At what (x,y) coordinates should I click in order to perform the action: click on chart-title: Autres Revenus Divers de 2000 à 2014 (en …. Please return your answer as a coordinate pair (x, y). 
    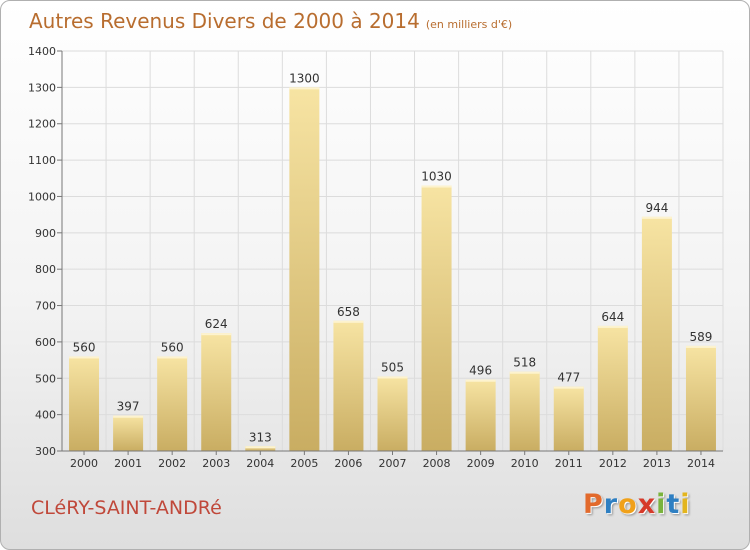
    Looking at the image, I should click on (270, 21).